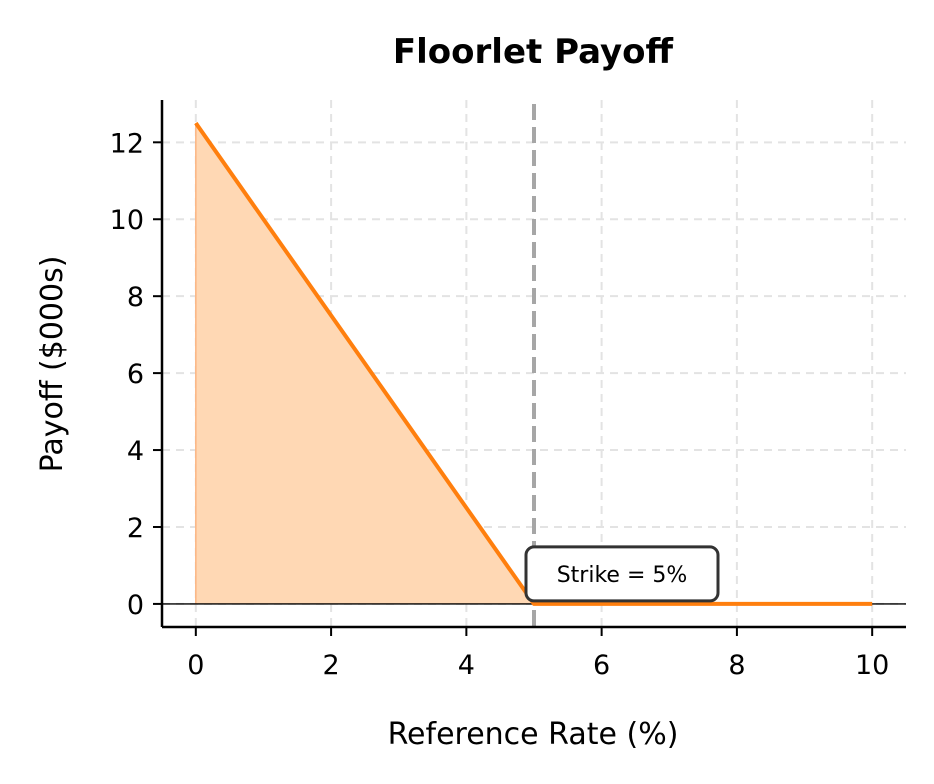 The image size is (934, 784). Describe the element at coordinates (135, 605) in the screenshot. I see `y-tick-label: 0` at that location.